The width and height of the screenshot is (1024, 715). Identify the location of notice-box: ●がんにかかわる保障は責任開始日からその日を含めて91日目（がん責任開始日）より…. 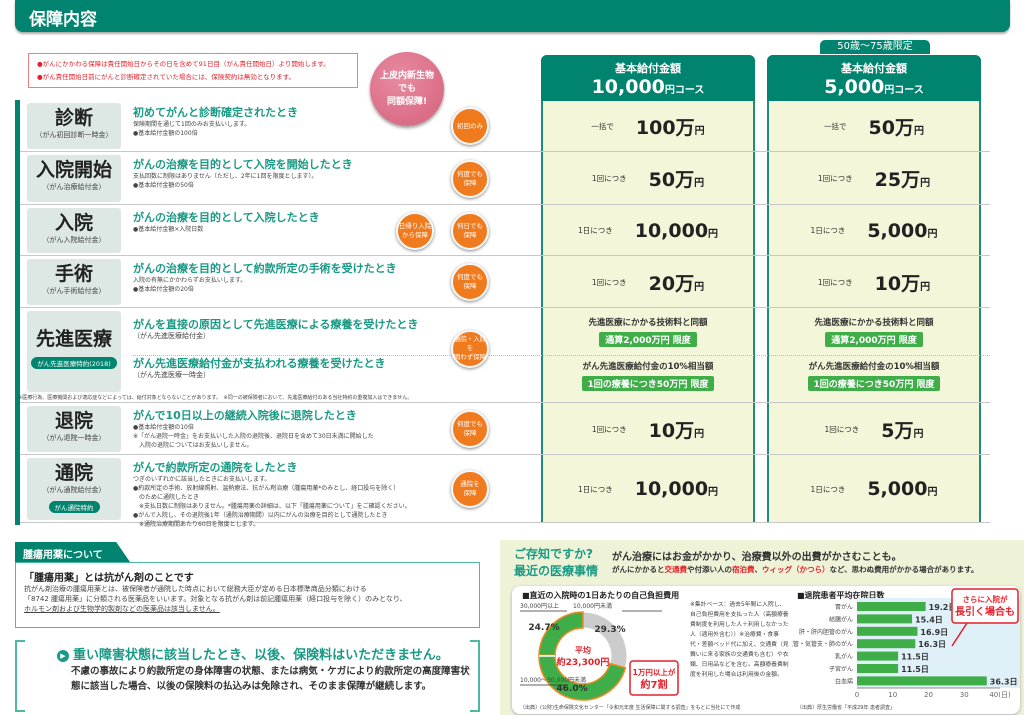
(193, 70).